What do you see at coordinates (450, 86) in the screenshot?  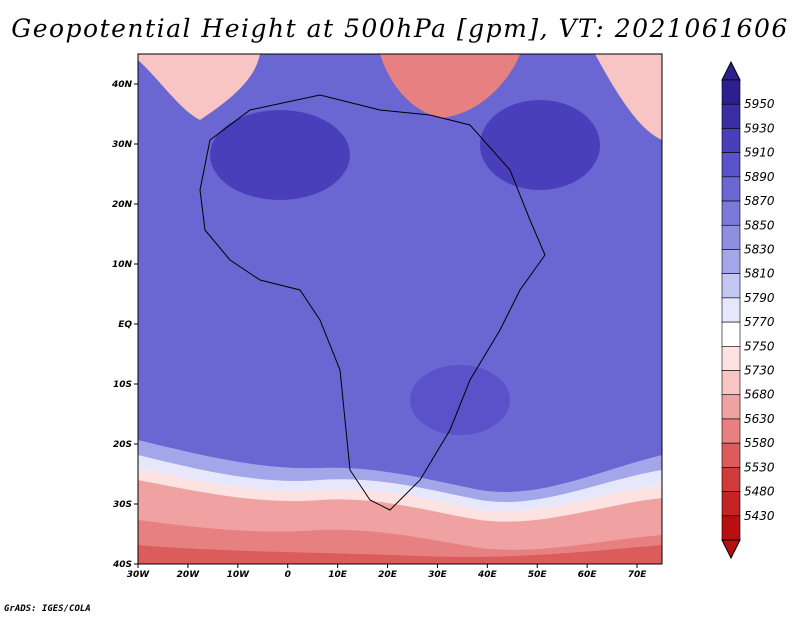 I see `north-red-turkey` at bounding box center [450, 86].